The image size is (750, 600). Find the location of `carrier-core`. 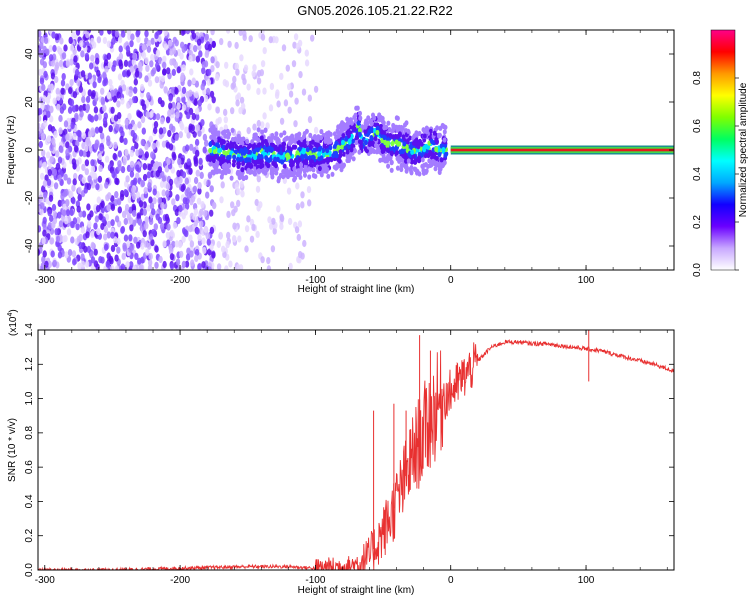

carrier-core is located at coordinates (562, 150).